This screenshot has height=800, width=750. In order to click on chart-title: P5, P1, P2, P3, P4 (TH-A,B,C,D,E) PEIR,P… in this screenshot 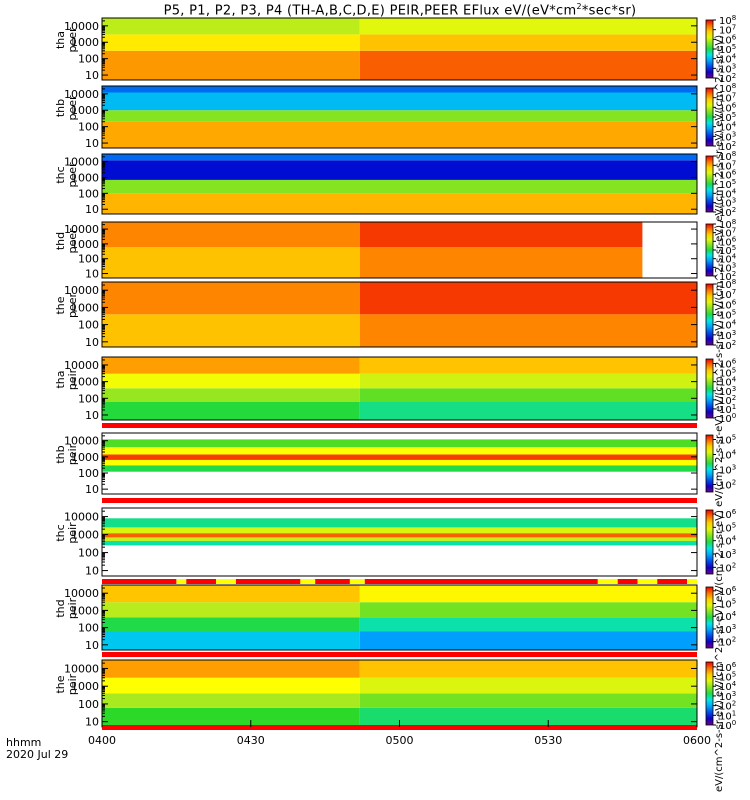, I will do `click(400, 10)`.